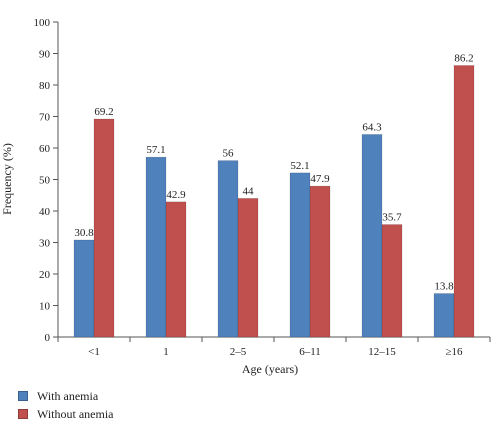 Image resolution: width=500 pixels, height=433 pixels. I want to click on legend-label-without-anemia: Without anemia, so click(75, 413).